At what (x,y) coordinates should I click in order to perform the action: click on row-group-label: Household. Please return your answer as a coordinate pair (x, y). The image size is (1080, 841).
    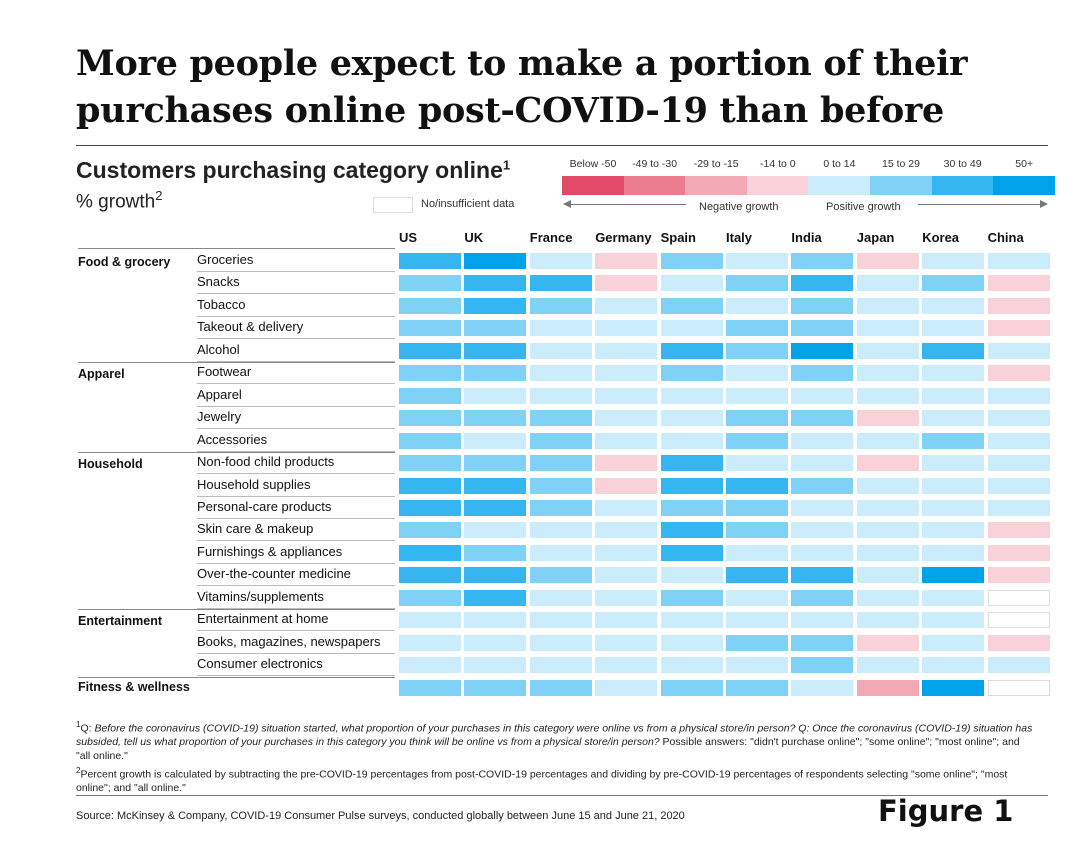
    Looking at the image, I should click on (110, 464).